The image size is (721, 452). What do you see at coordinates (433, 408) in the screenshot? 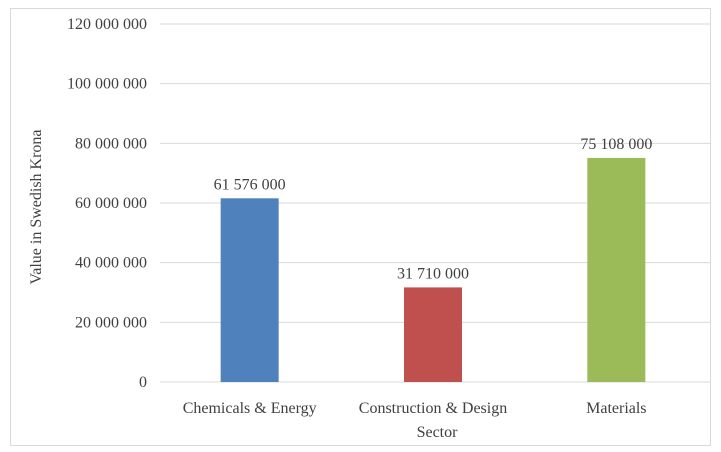
I see `x-tick-label: Construction & Design` at bounding box center [433, 408].